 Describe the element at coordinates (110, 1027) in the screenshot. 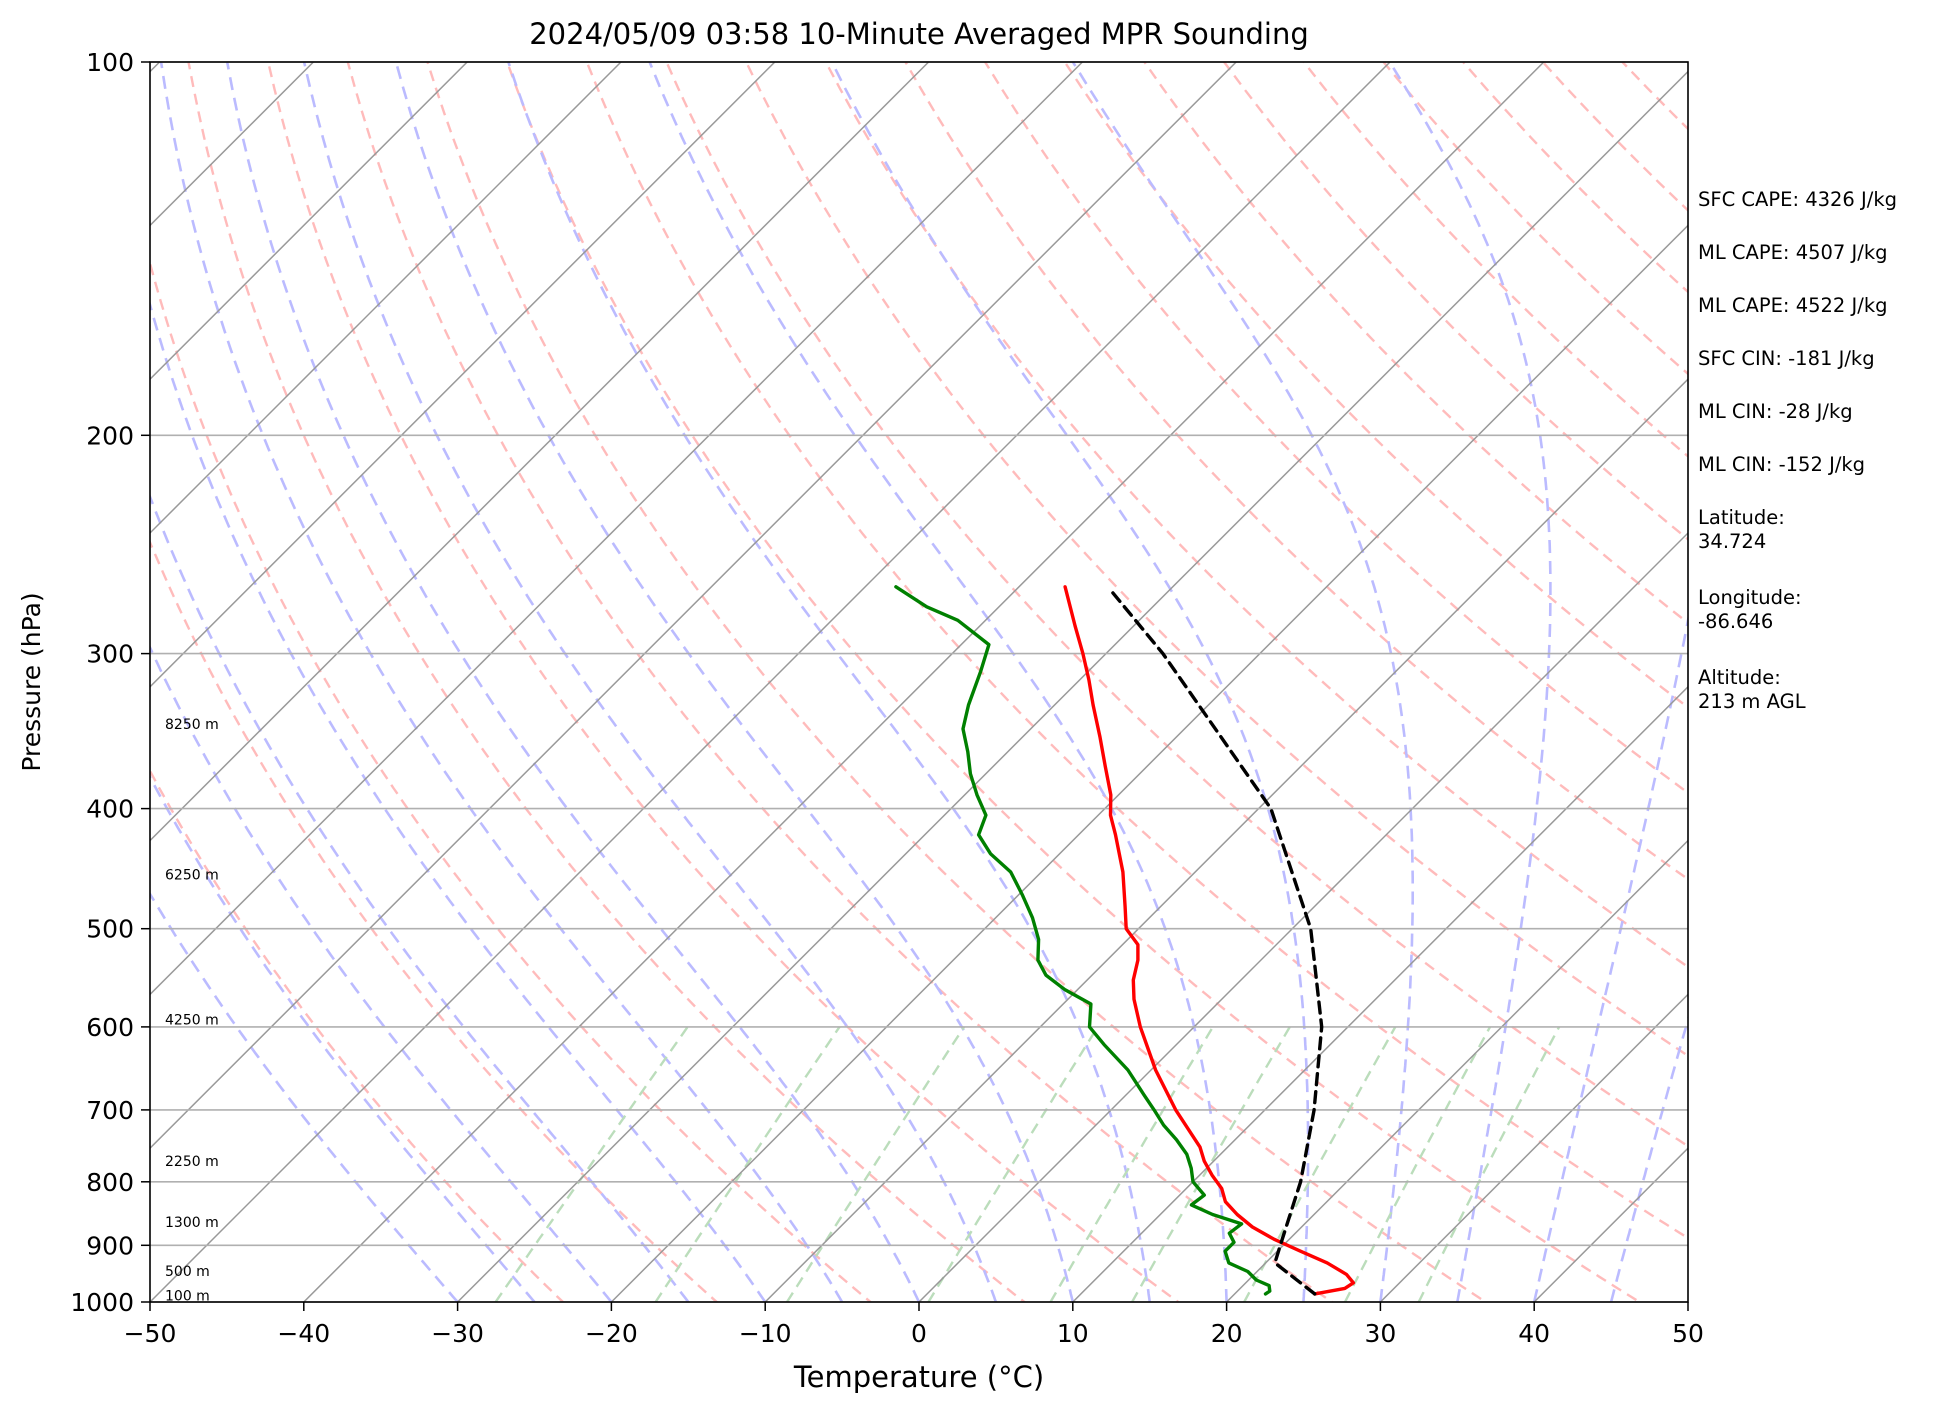

I see `y-tick-label: 600` at that location.